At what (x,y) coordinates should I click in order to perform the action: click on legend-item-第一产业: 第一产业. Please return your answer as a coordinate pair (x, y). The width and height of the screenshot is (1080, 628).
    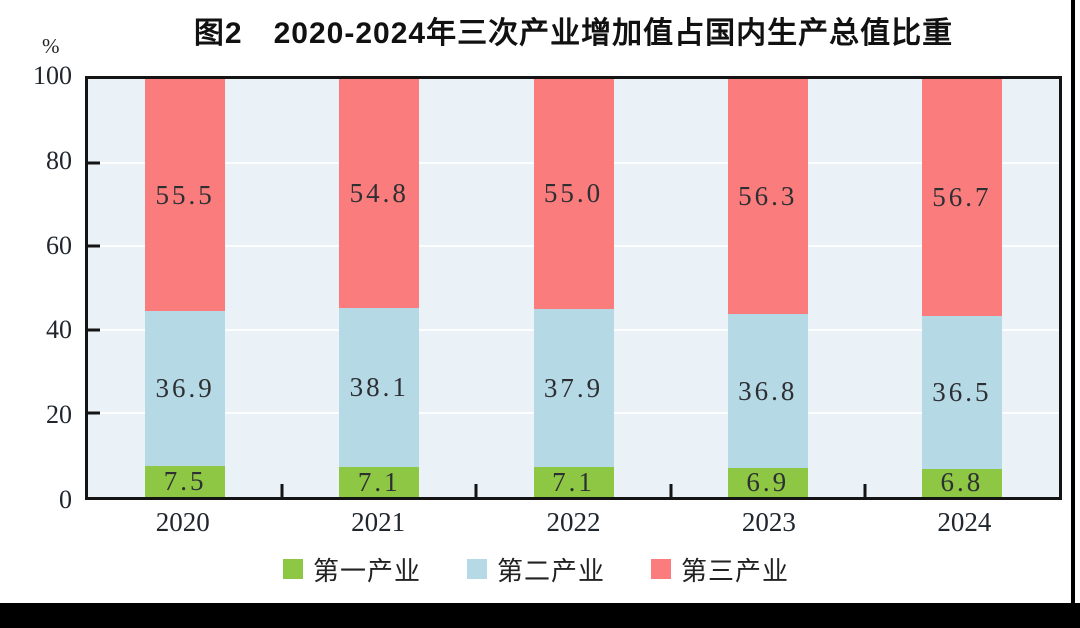
    Looking at the image, I should click on (351, 569).